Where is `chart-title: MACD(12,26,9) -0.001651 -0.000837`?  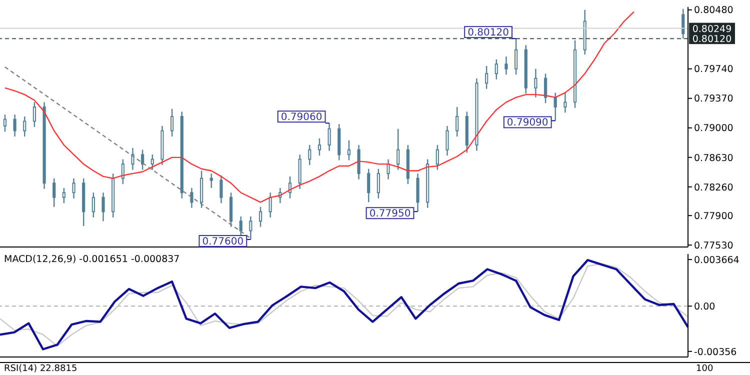 chart-title: MACD(12,26,9) -0.001651 -0.000837 is located at coordinates (92, 259).